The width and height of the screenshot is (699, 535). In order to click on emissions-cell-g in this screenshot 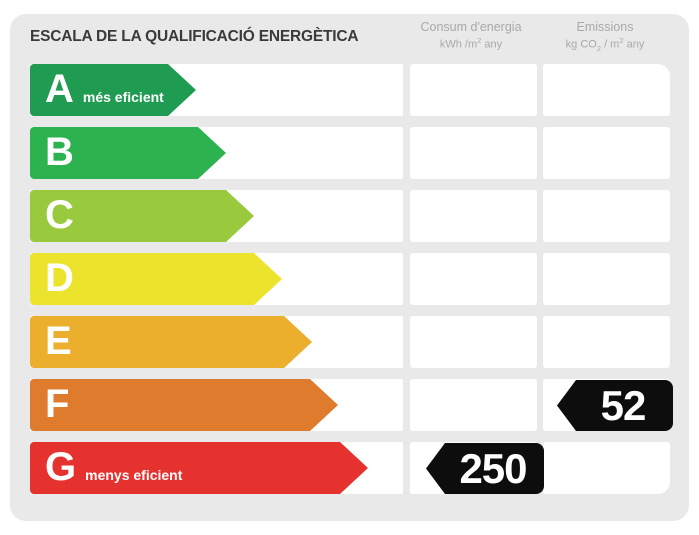, I will do `click(606, 468)`.